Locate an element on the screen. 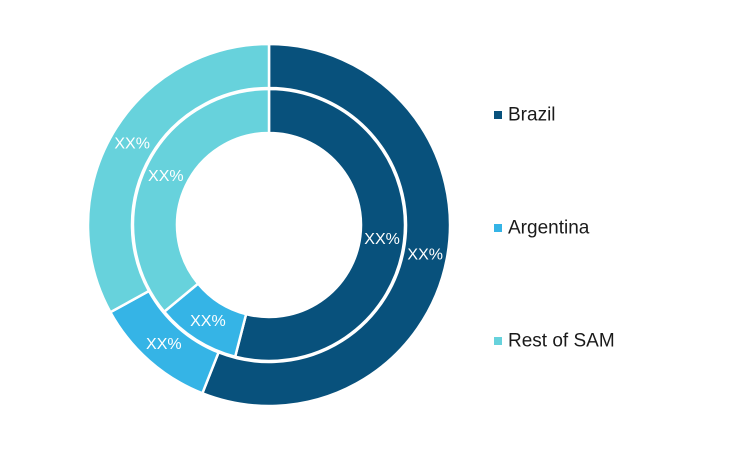 The width and height of the screenshot is (750, 450). legend-item-brazil: Brazil is located at coordinates (525, 115).